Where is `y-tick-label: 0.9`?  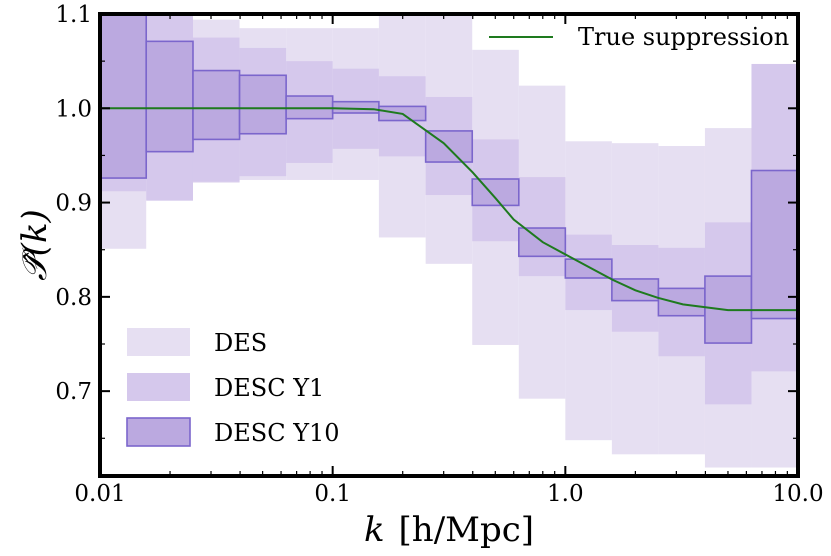 y-tick-label: 0.9 is located at coordinates (73, 204).